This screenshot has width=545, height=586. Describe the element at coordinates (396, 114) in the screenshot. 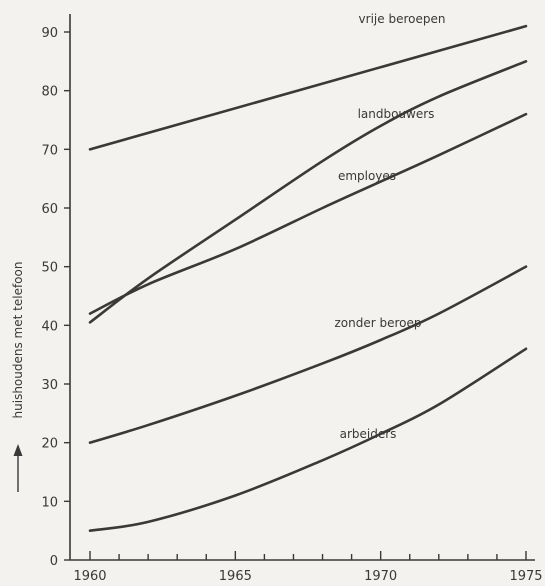

I see `series-label: landbouwers` at that location.